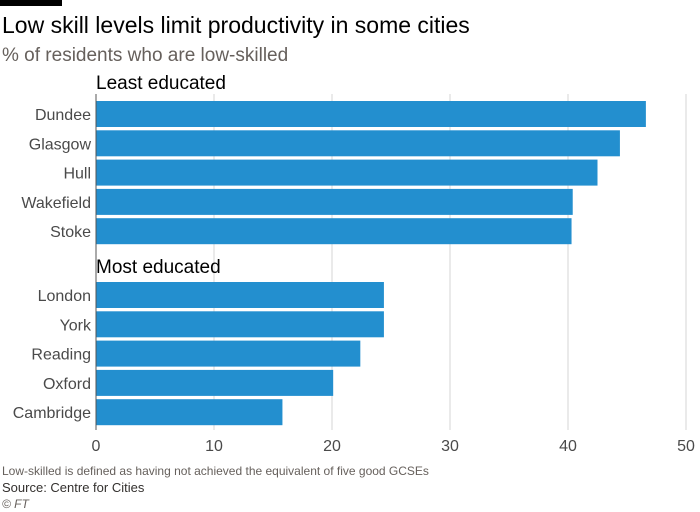 This screenshot has width=700, height=512. What do you see at coordinates (61, 355) in the screenshot?
I see `category-label-reading: Reading` at bounding box center [61, 355].